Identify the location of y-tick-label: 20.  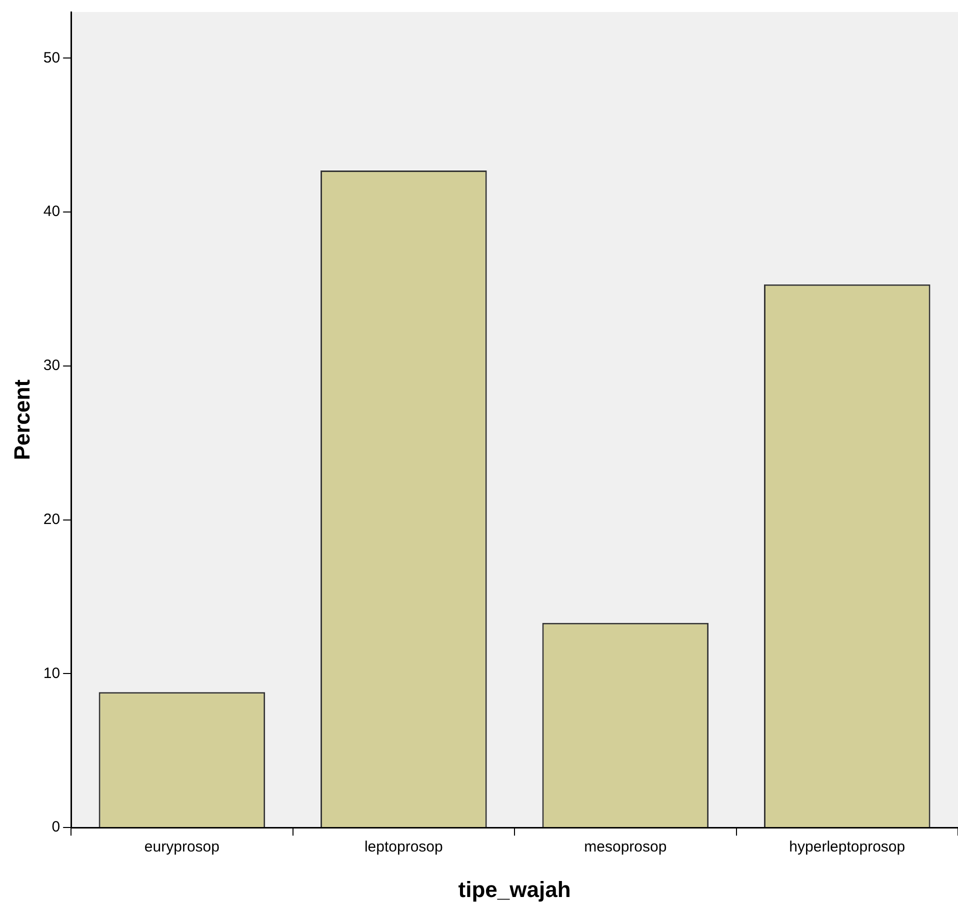
(51, 519).